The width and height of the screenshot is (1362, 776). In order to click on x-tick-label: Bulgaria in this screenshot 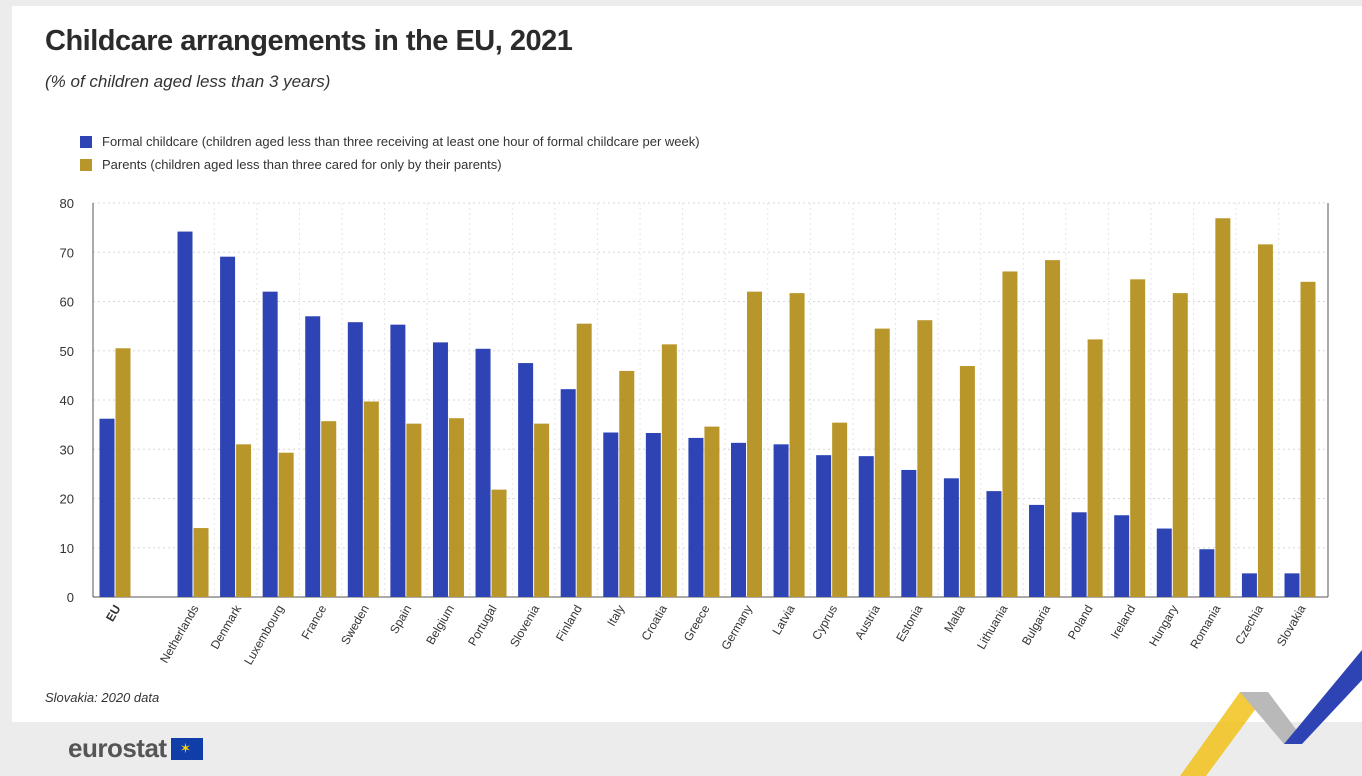, I will do `click(1036, 624)`.